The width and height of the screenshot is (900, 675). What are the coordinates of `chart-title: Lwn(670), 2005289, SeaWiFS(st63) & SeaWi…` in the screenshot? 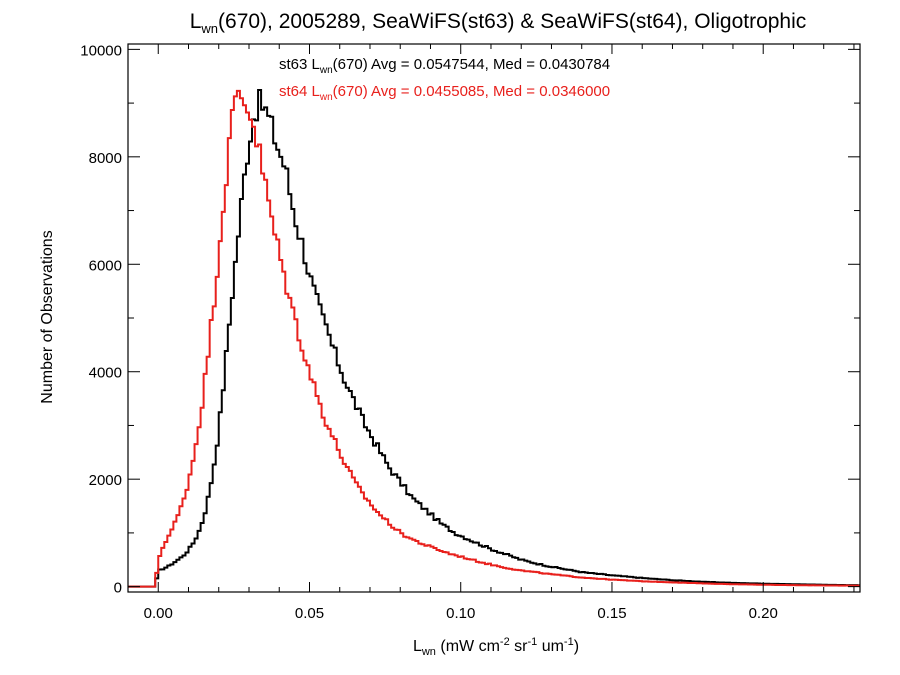 It's located at (498, 23).